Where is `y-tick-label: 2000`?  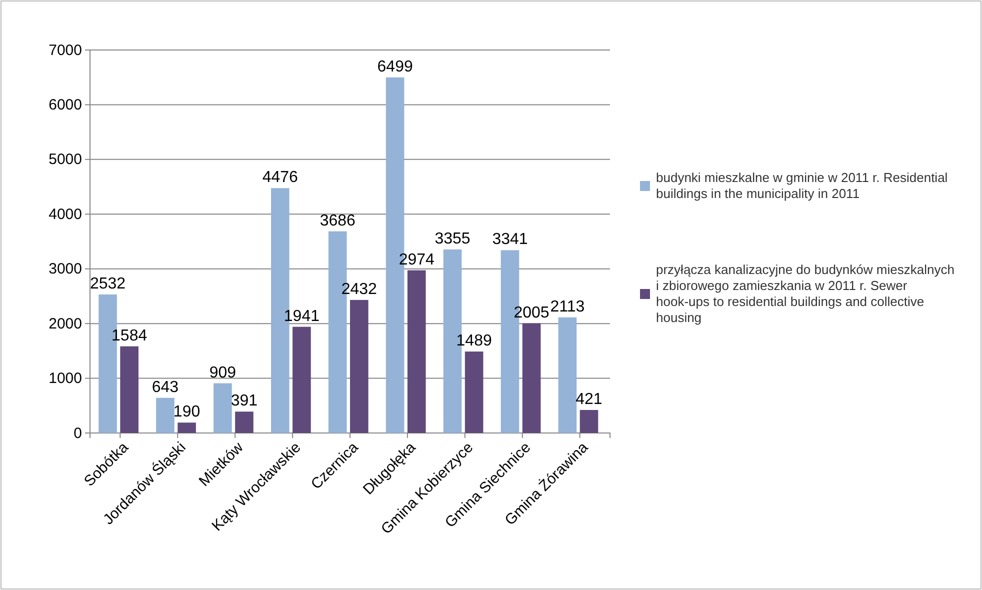
y-tick-label: 2000 is located at coordinates (65, 323).